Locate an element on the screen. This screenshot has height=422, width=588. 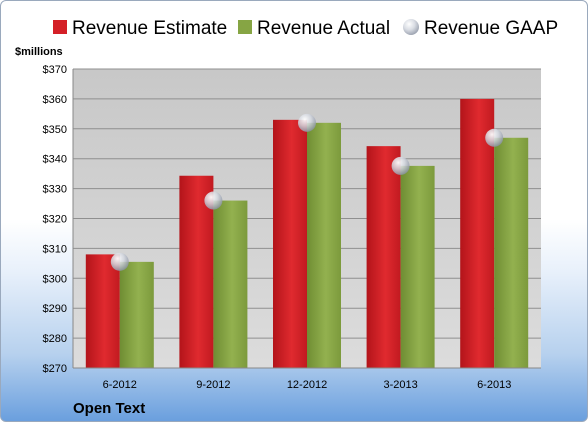
x-tick-label: 6-2013 is located at coordinates (494, 385).